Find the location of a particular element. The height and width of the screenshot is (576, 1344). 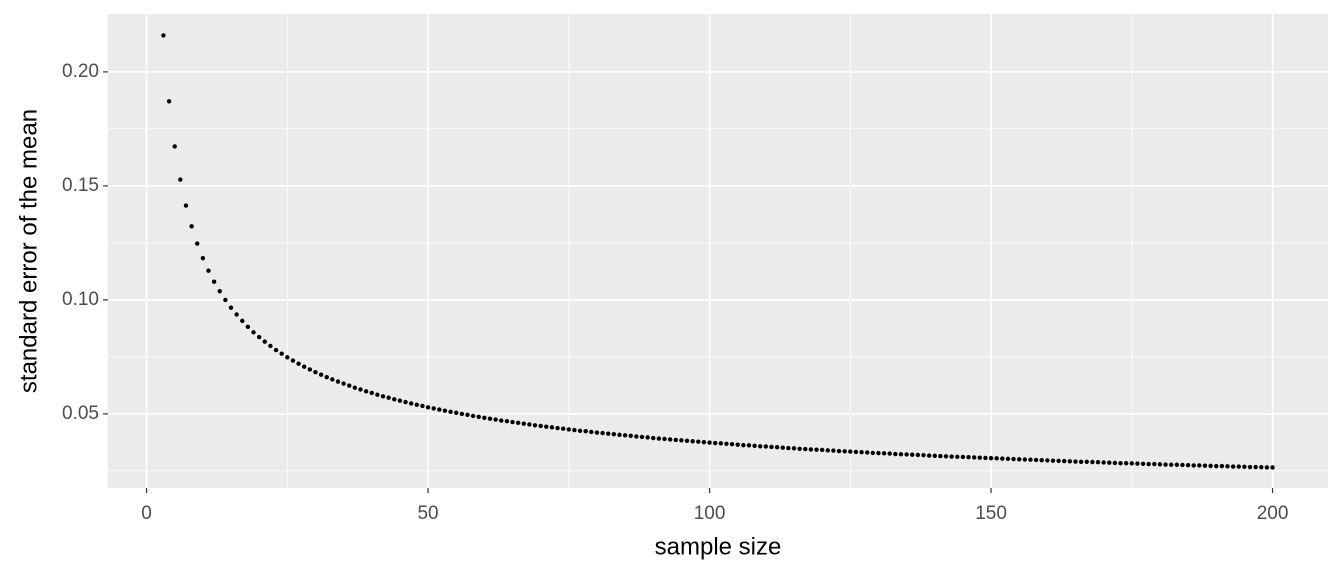

y-tick-label: 0.15 is located at coordinates (80, 185).